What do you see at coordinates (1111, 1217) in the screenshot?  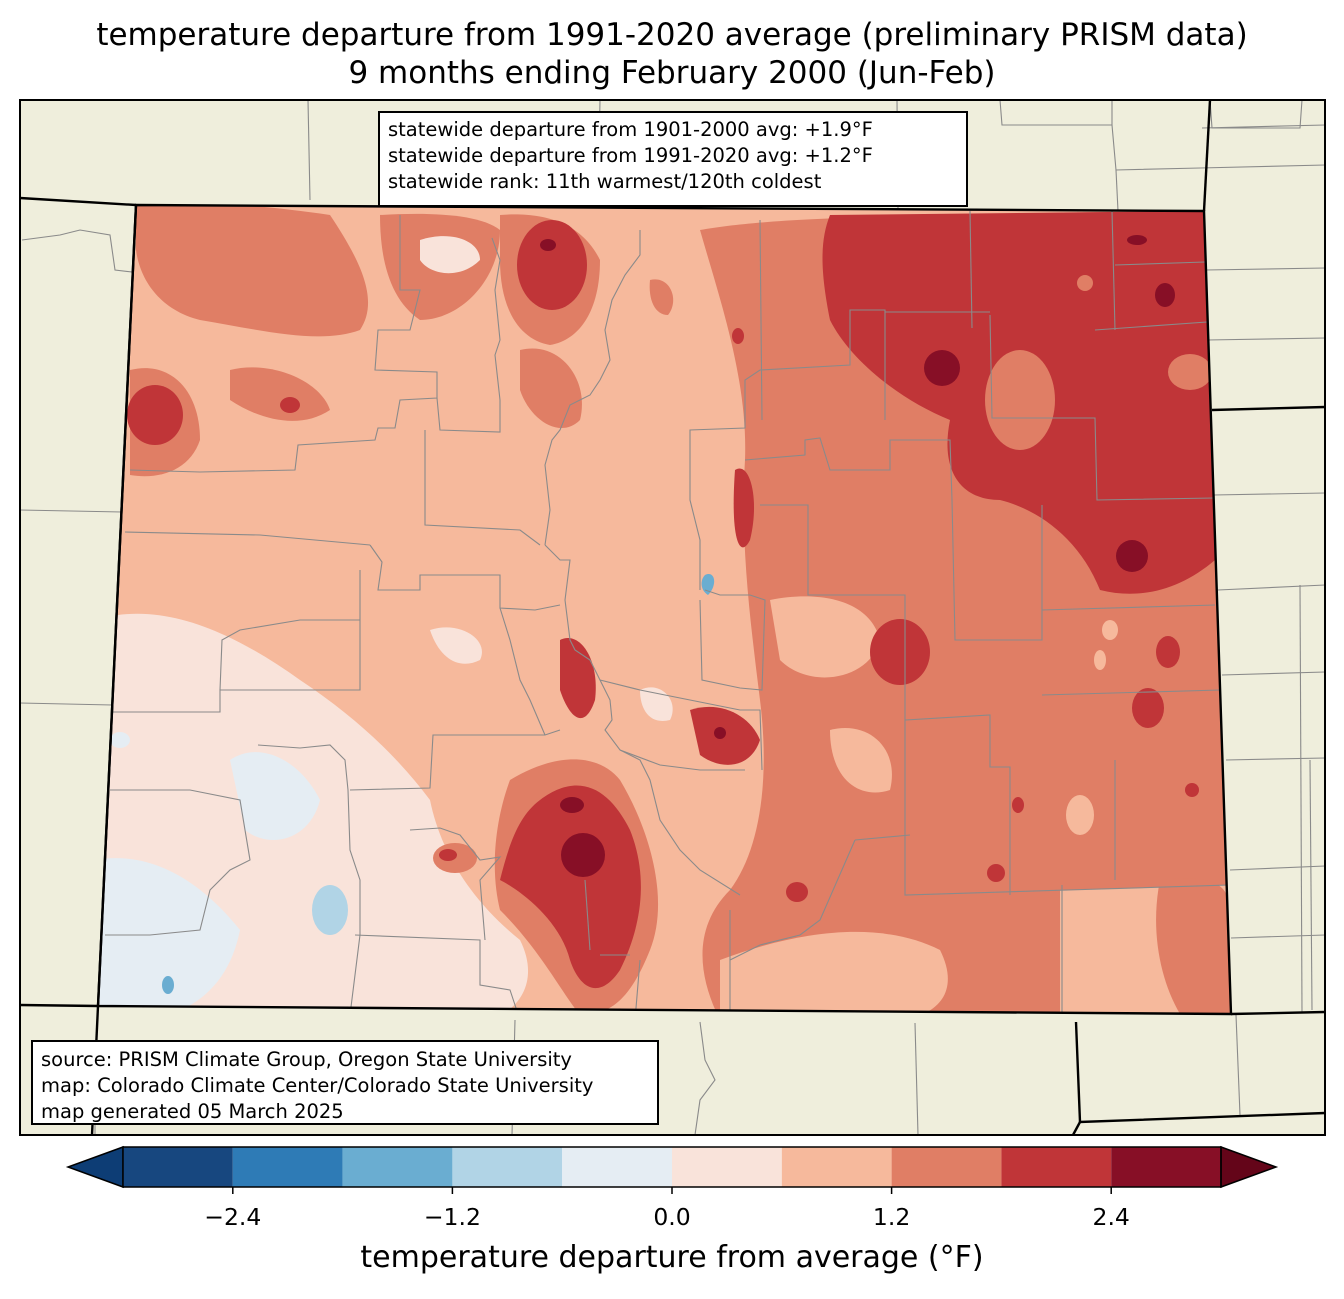 I see `colorbar-tick-label: 2.4` at bounding box center [1111, 1217].